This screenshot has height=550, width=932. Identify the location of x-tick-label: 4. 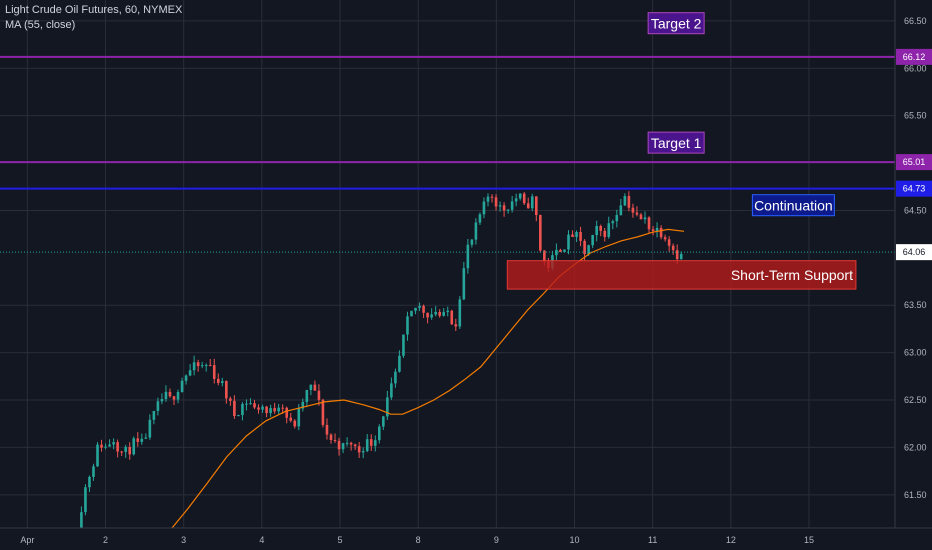
(261, 540).